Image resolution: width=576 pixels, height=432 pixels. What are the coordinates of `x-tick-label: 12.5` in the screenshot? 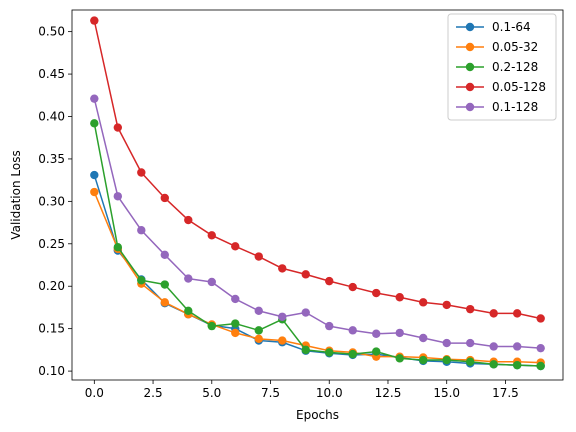 It's located at (388, 393).